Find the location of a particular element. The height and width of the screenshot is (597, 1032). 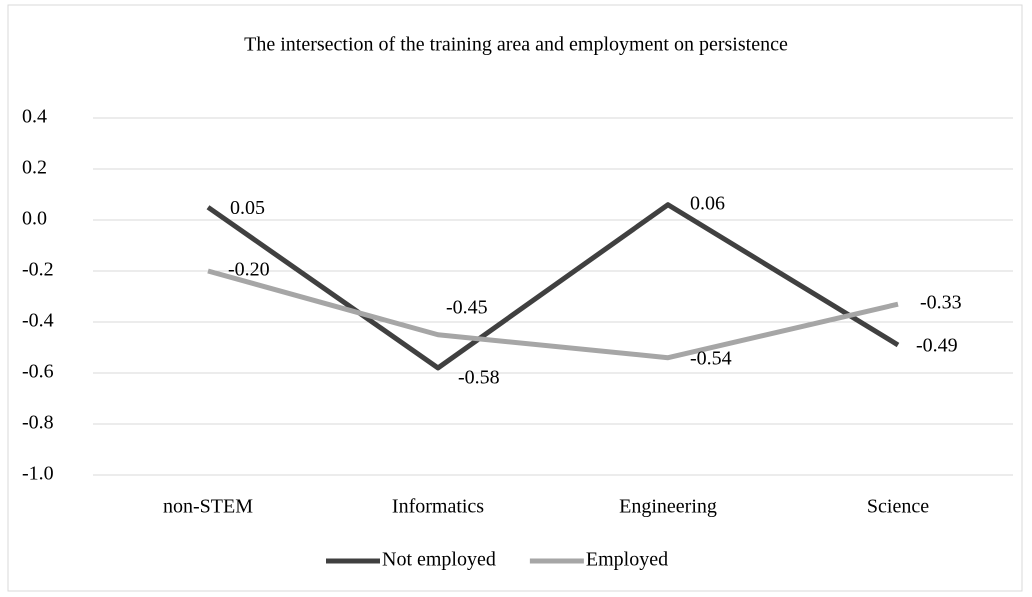

x-tick-label: Informatics is located at coordinates (438, 507).